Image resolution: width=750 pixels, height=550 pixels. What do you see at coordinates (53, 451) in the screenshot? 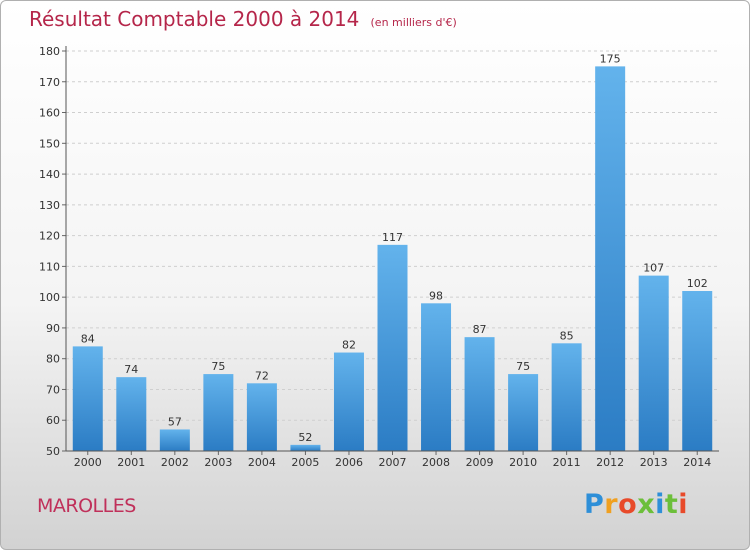
I see `y-tick-label: 50` at bounding box center [53, 451].